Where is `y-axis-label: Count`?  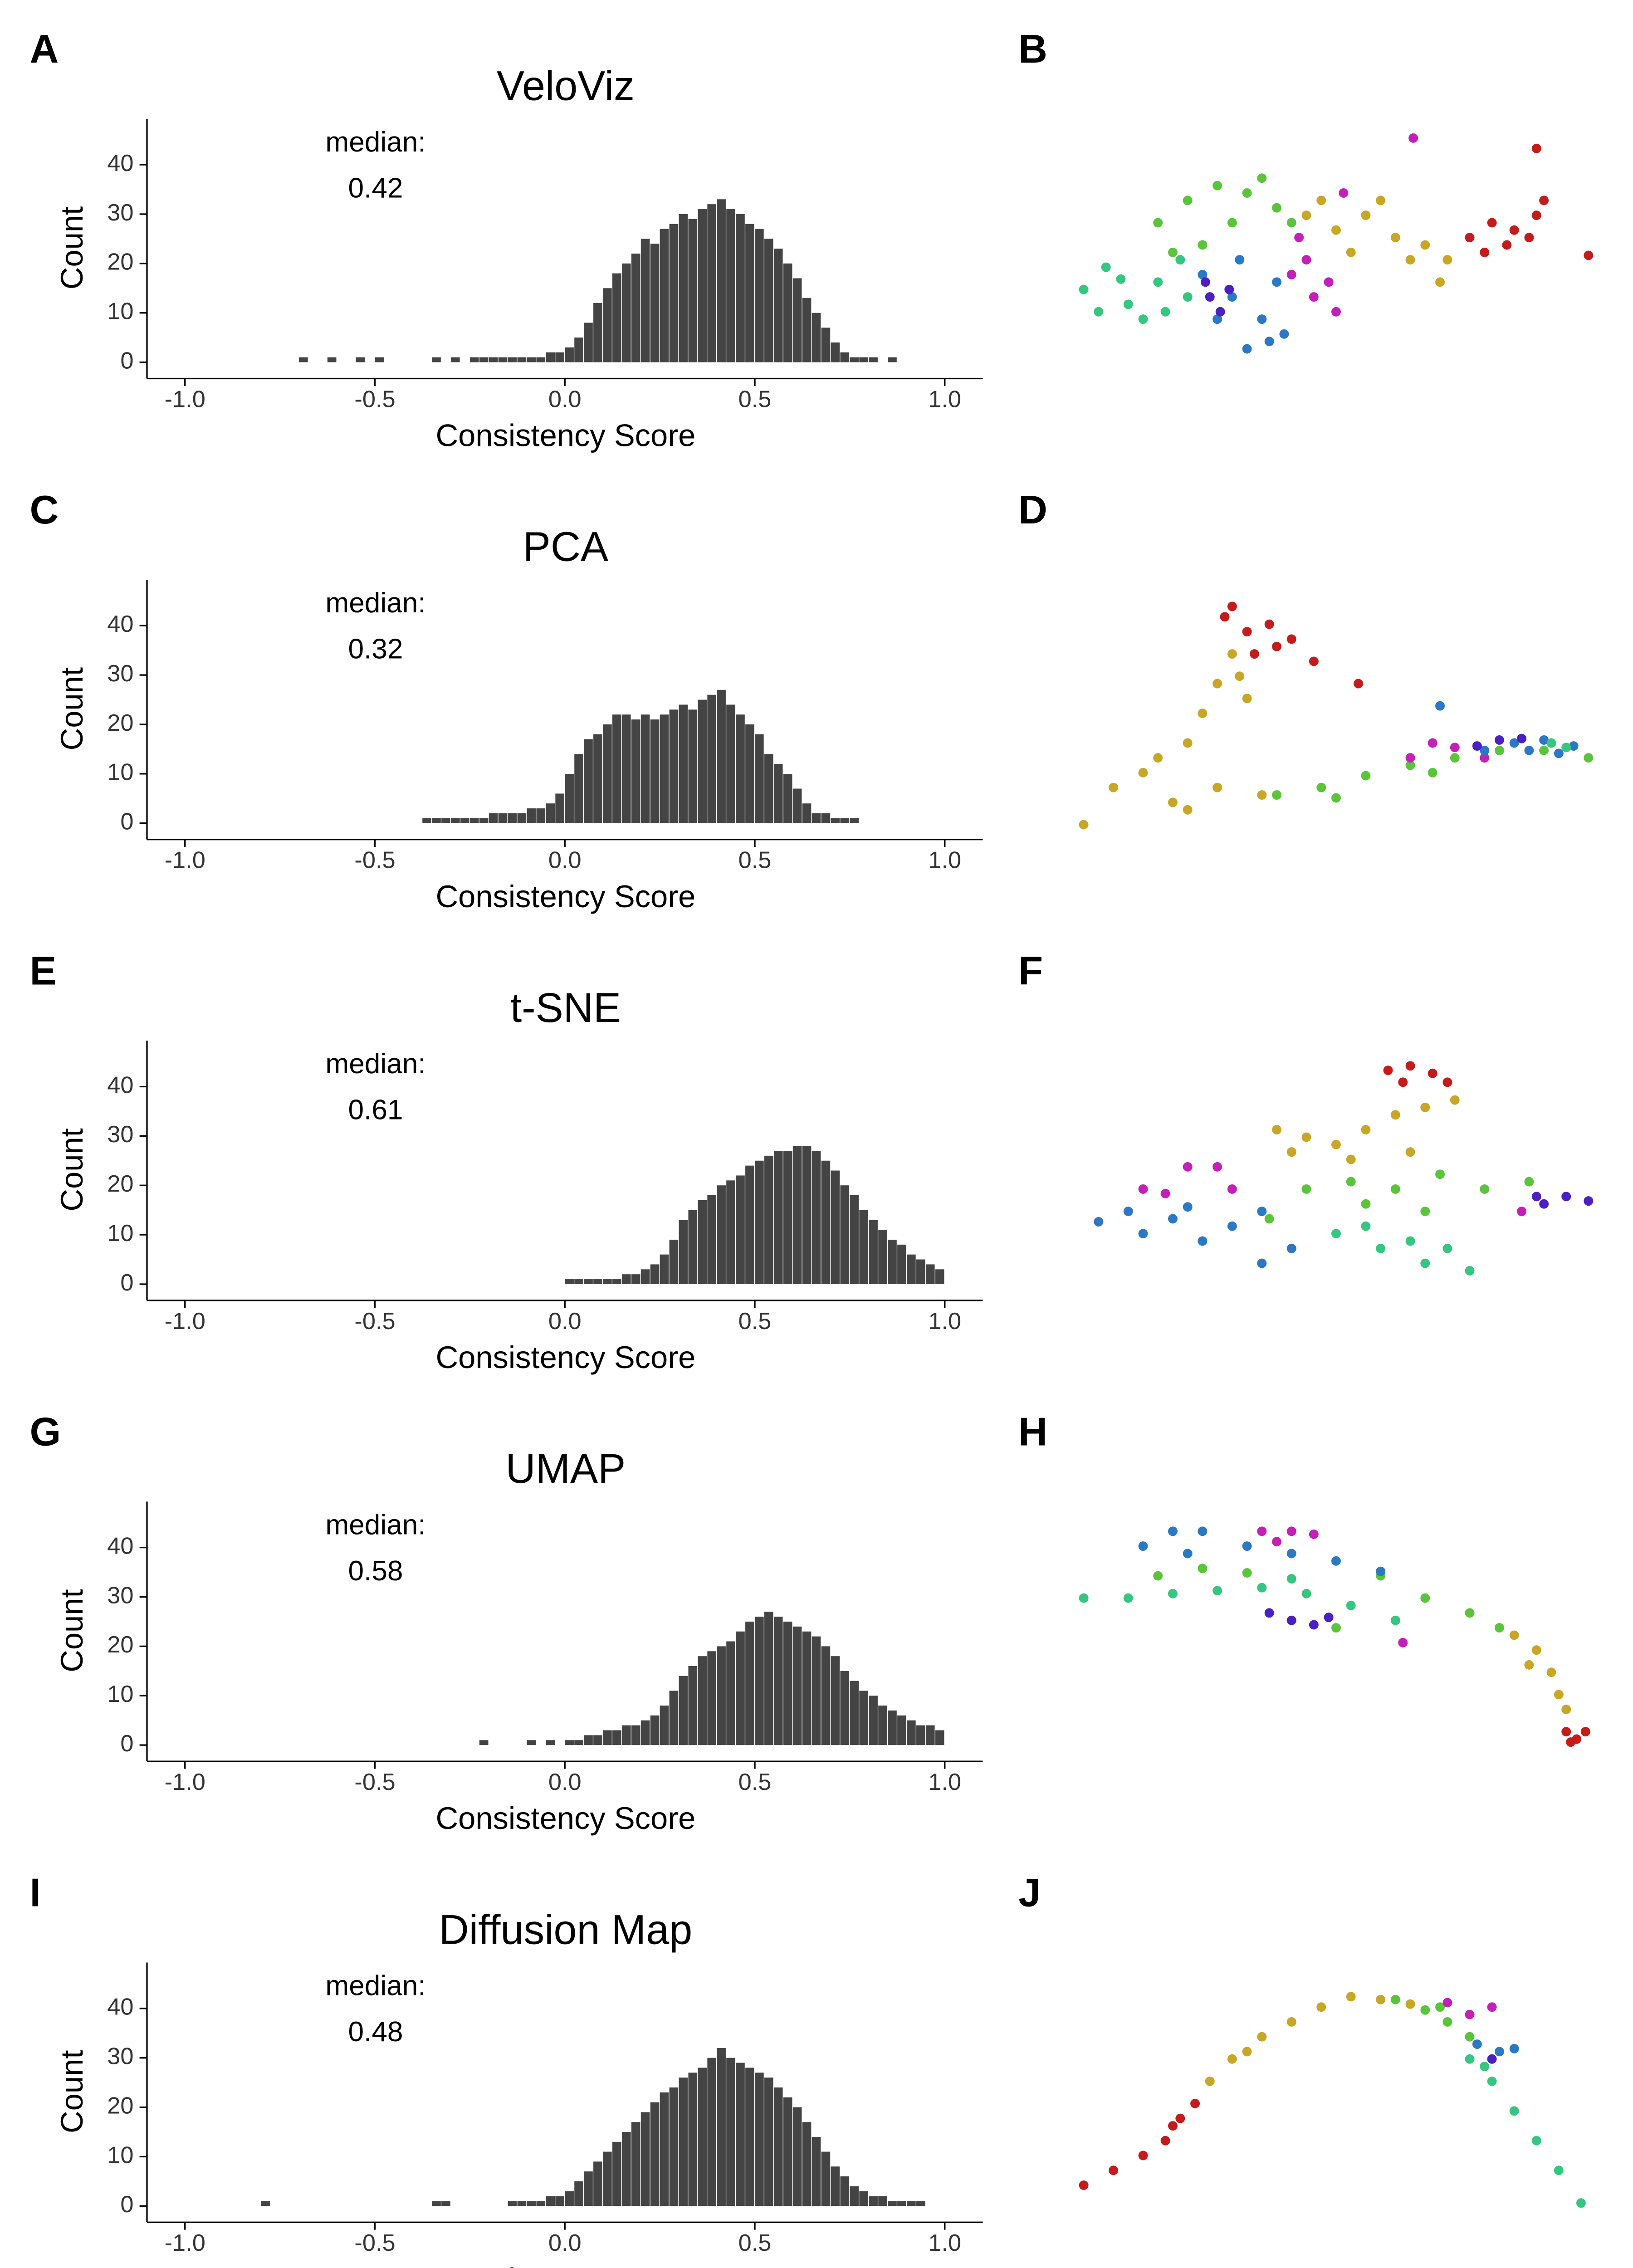 y-axis-label: Count is located at coordinates (71, 1631).